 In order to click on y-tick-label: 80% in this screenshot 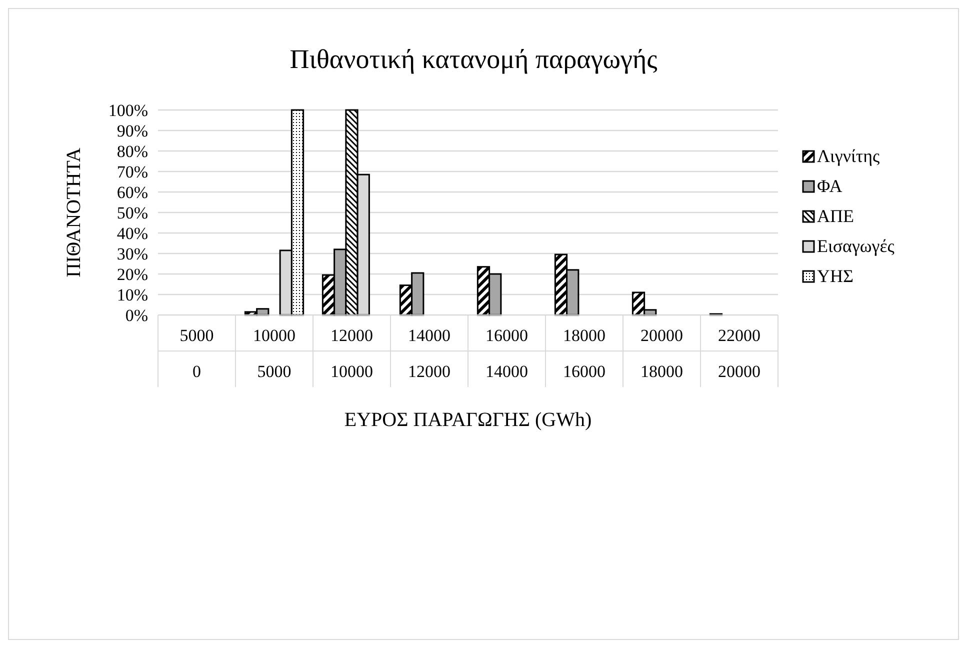, I will do `click(132, 151)`.